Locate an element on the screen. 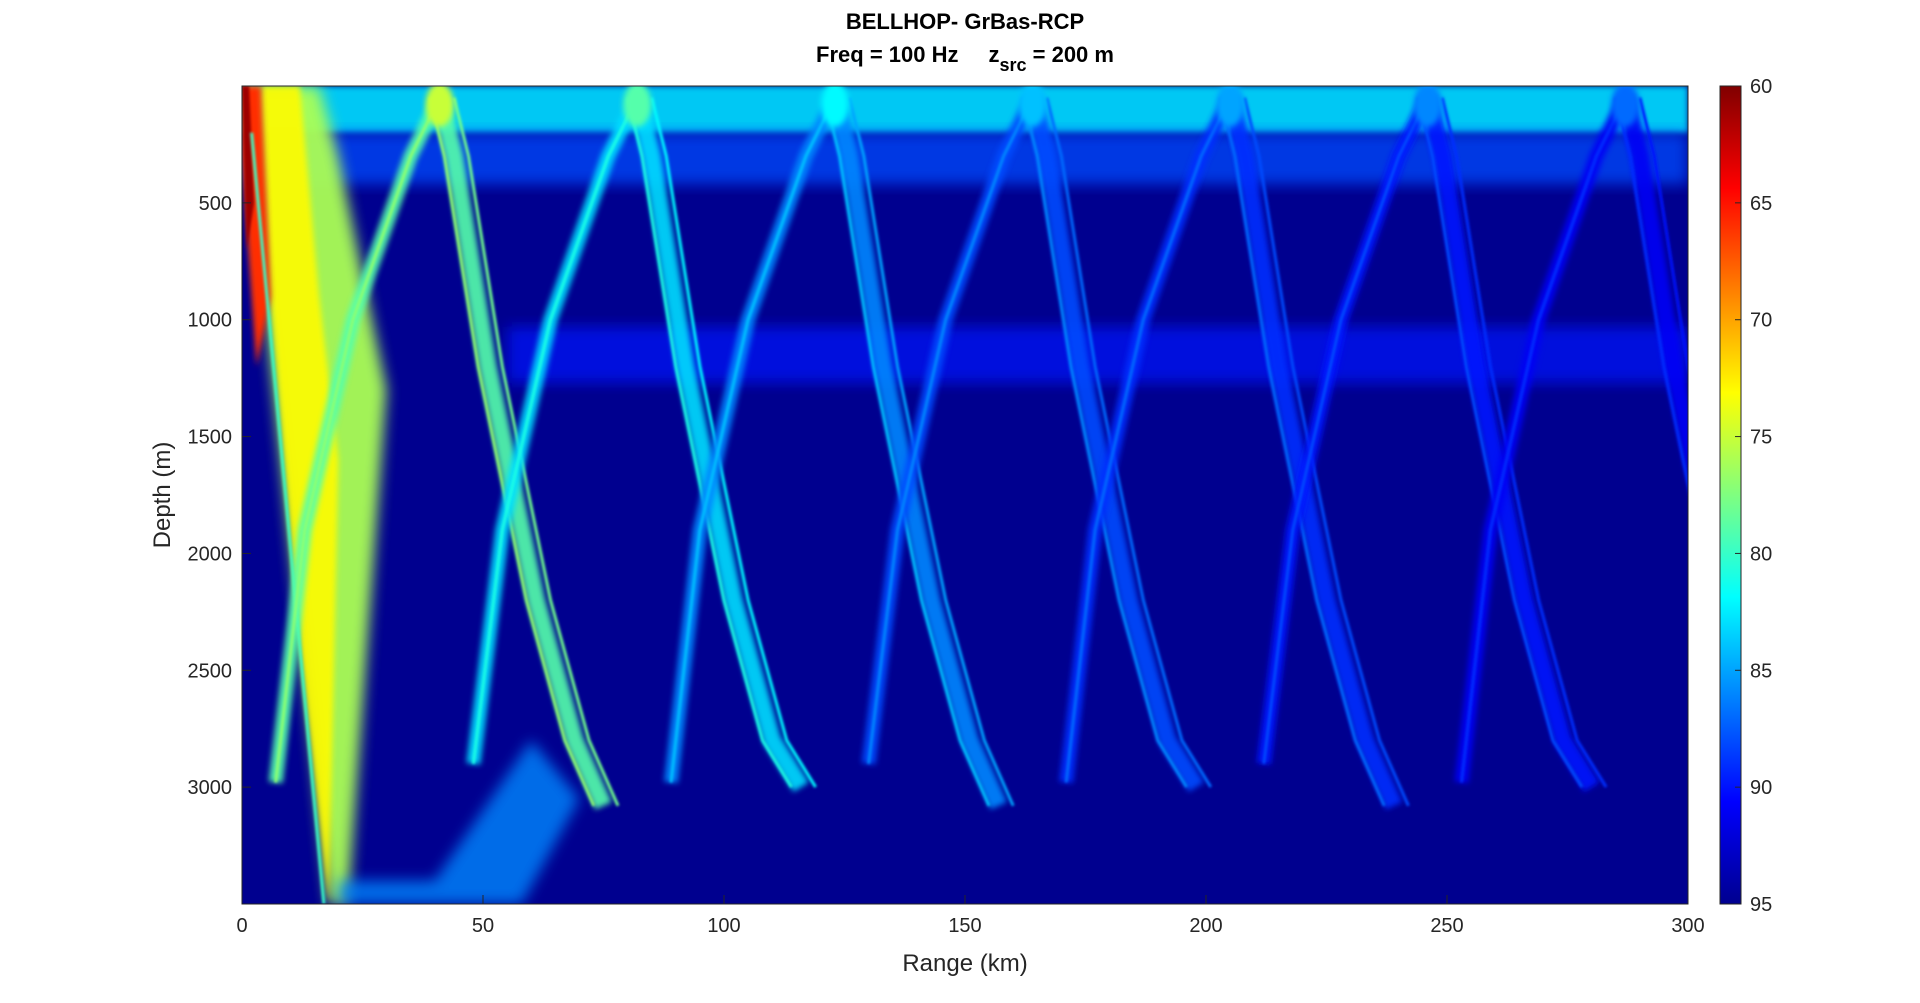 This screenshot has width=1920, height=1003. y-axis-label: Depth (m) is located at coordinates (162, 495).